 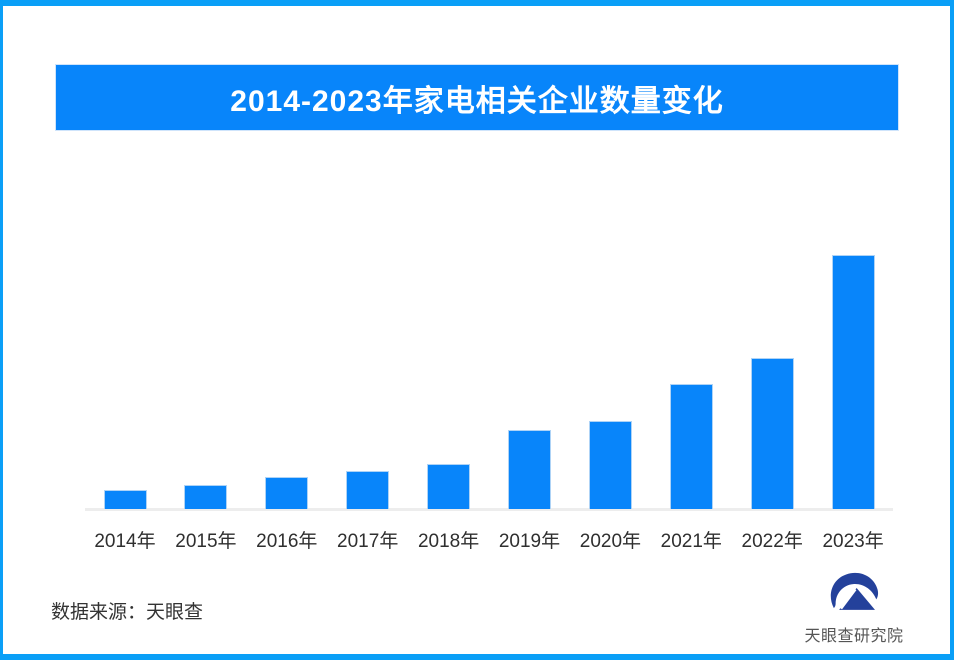 I want to click on x-axis-label: 2015年, so click(x=206, y=541).